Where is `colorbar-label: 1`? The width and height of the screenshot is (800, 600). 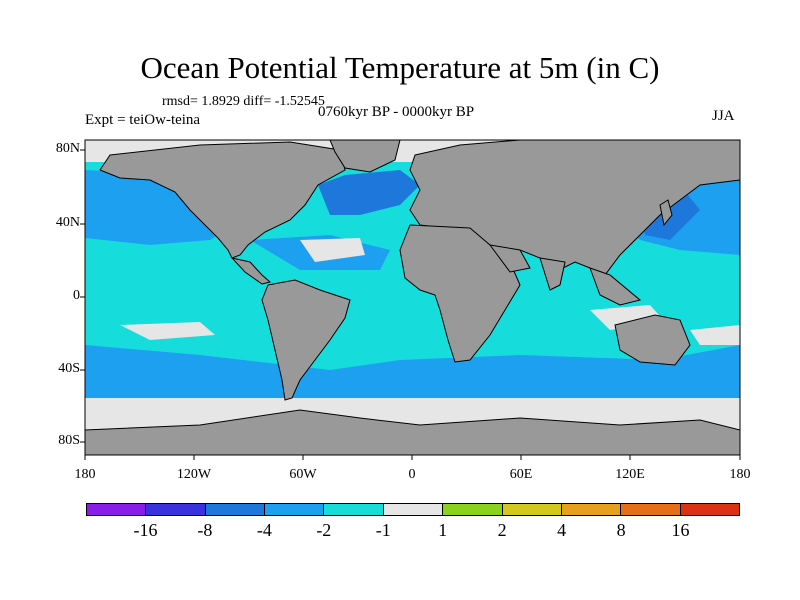 colorbar-label: 1 is located at coordinates (443, 530).